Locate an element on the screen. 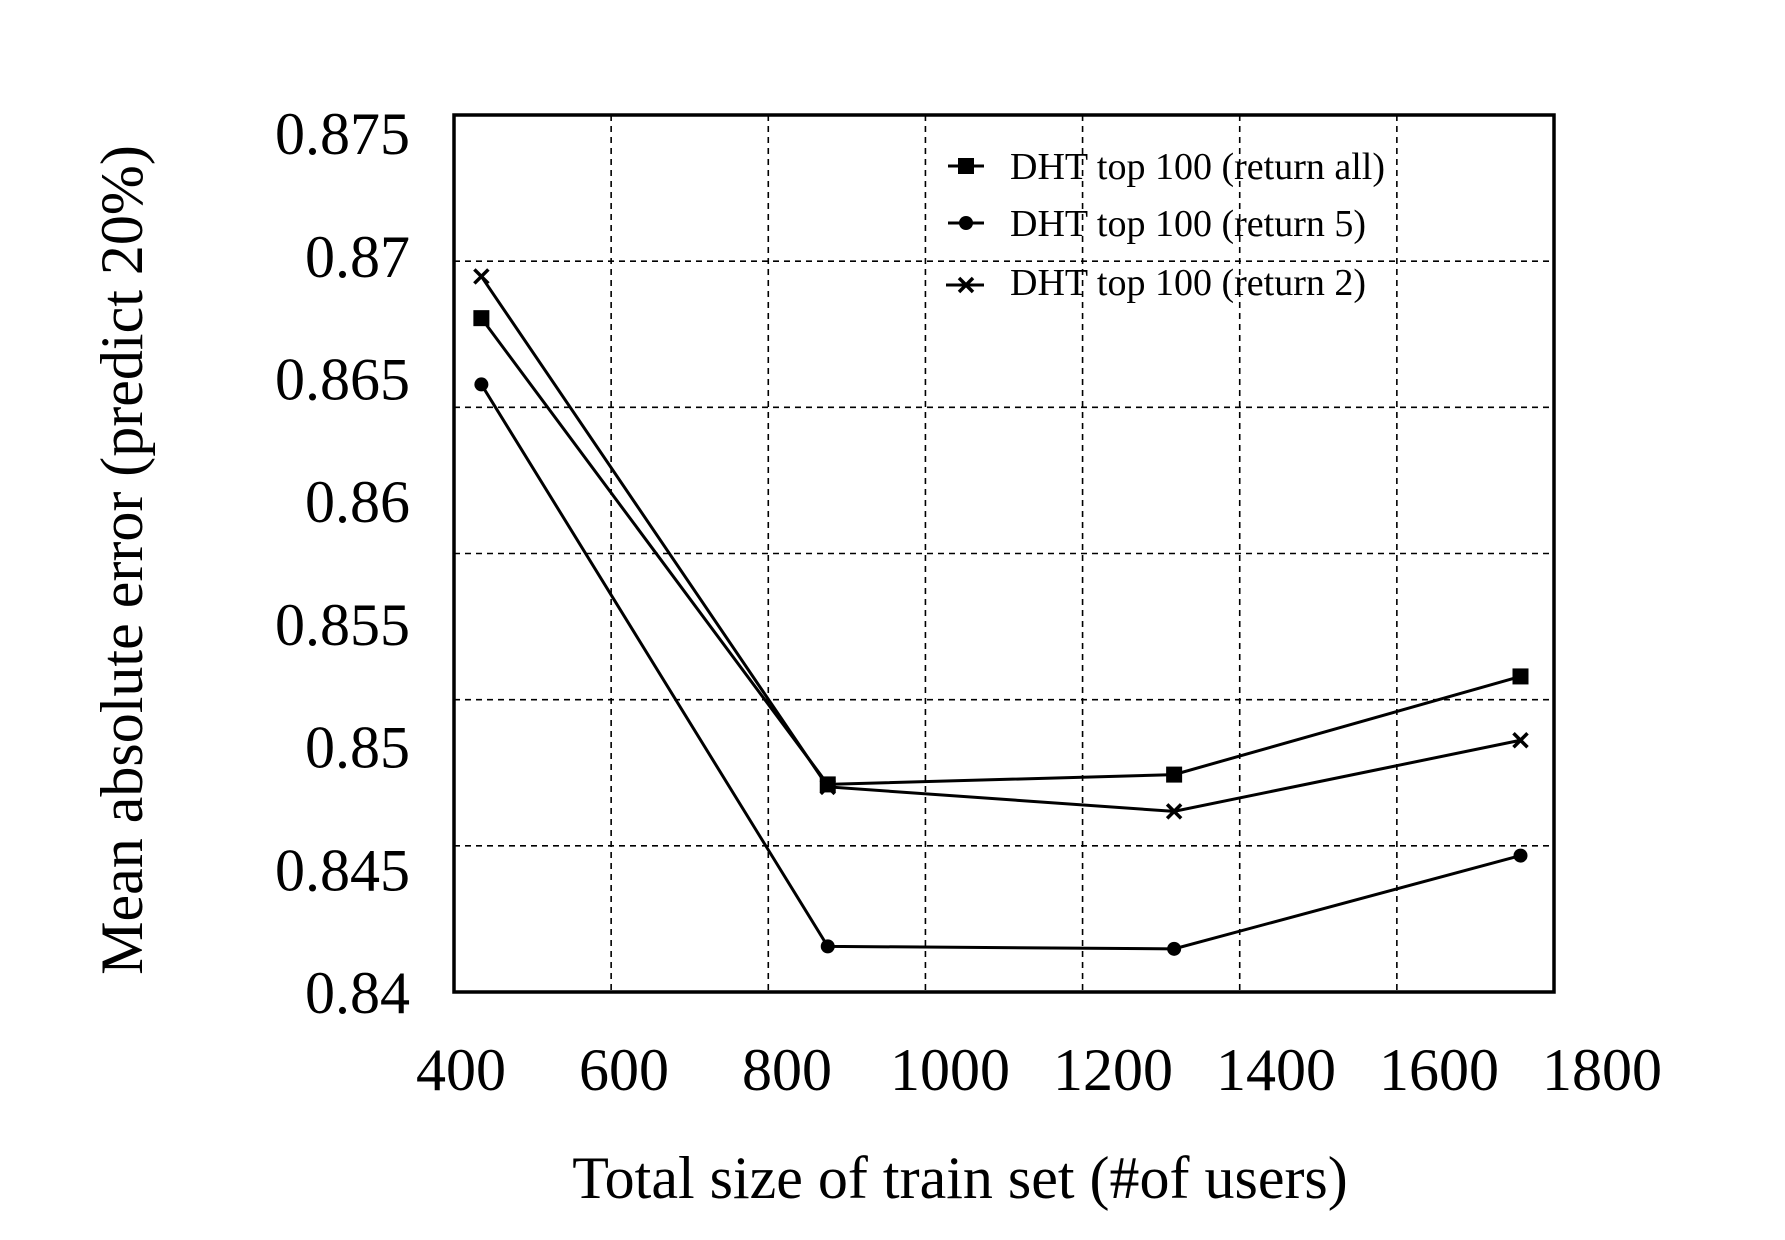 This screenshot has height=1240, width=1785. y-tick-label: 0.865 is located at coordinates (342, 380).